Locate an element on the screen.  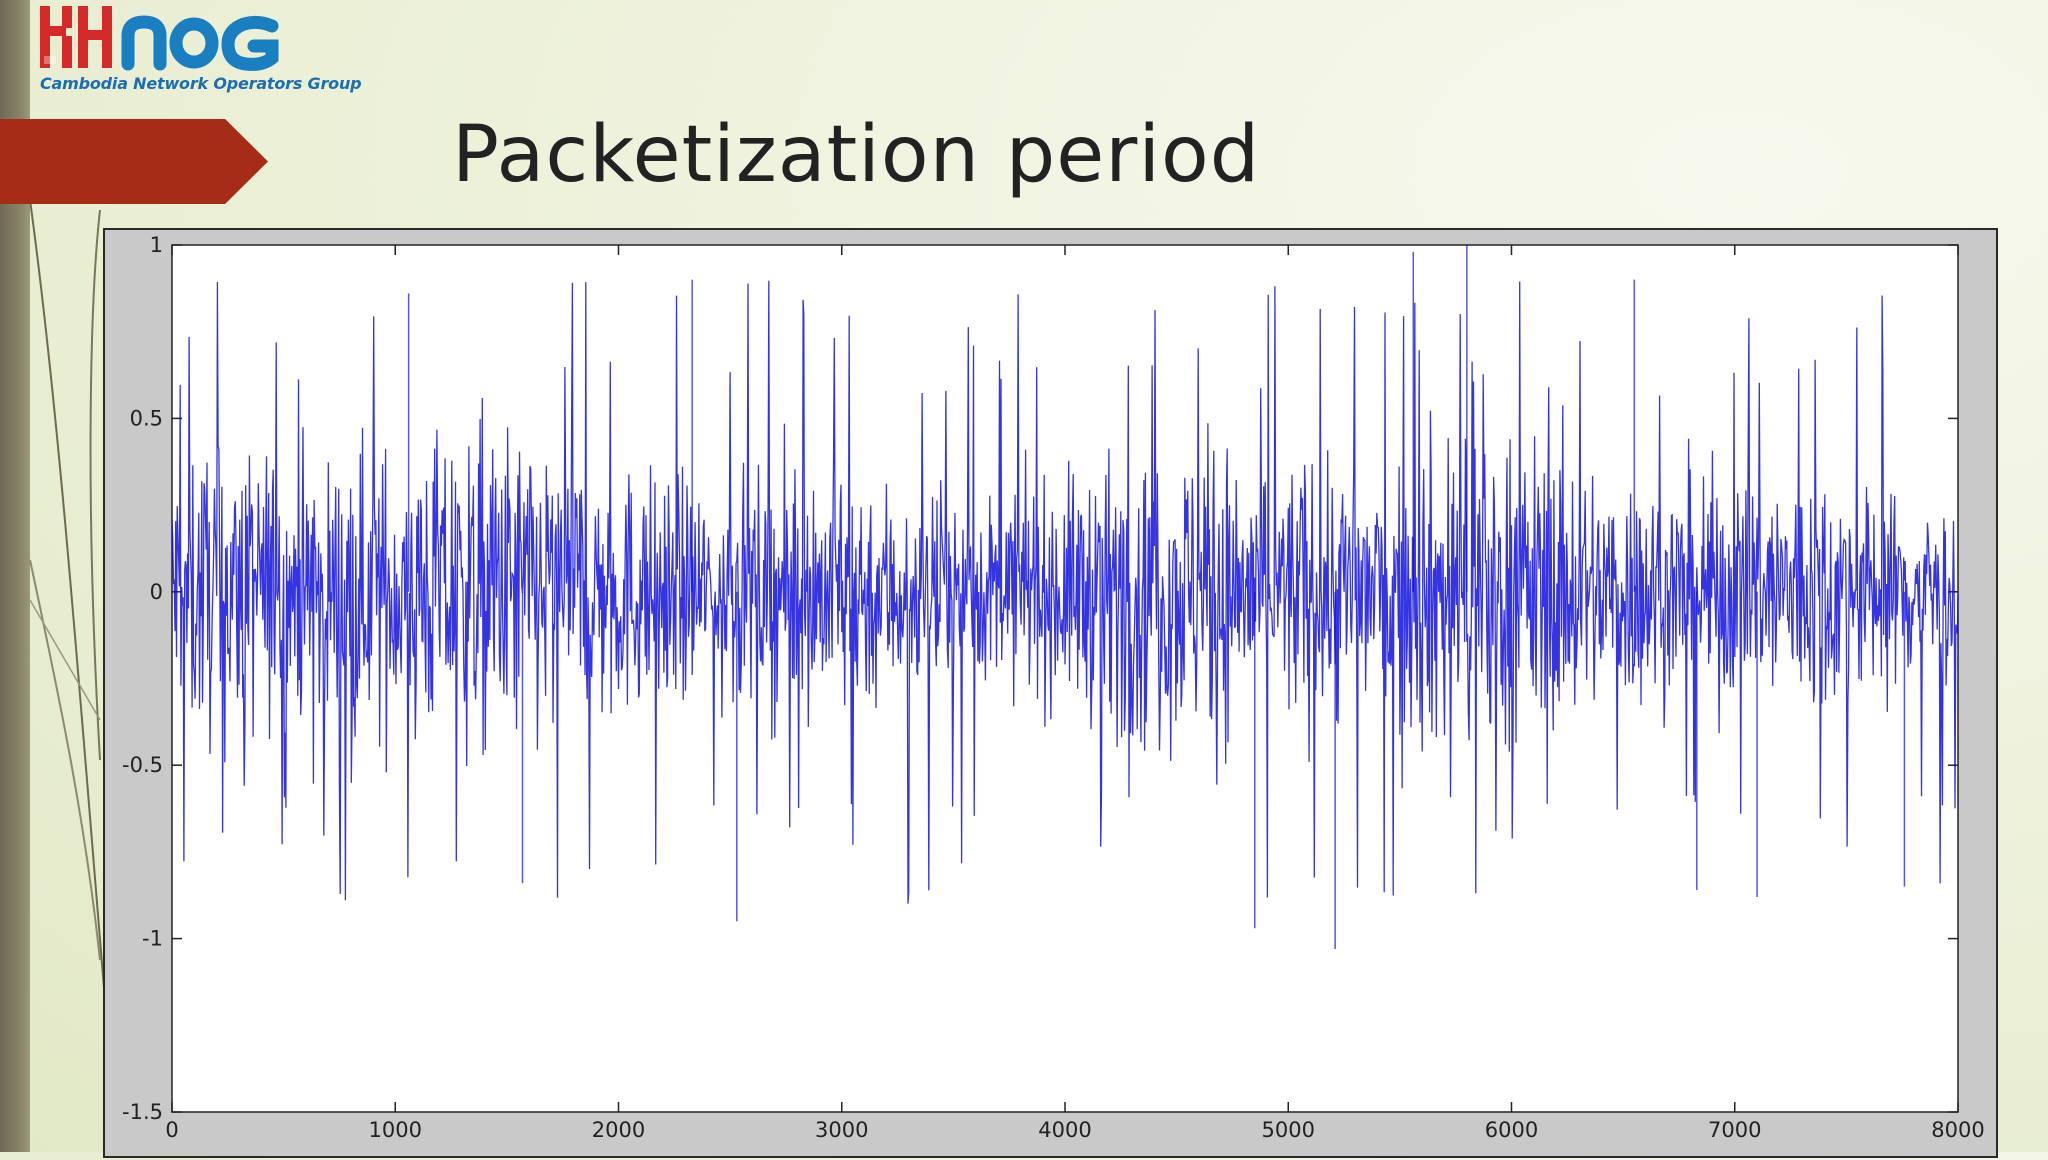
title-arrow-banner is located at coordinates (134, 161).